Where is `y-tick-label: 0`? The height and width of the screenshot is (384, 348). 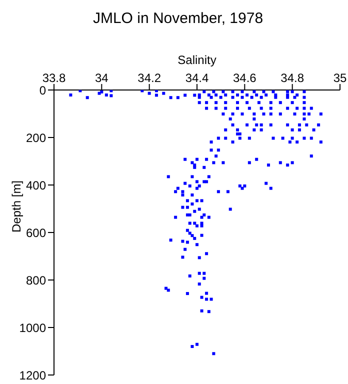 y-tick-label: 0 is located at coordinates (42, 90).